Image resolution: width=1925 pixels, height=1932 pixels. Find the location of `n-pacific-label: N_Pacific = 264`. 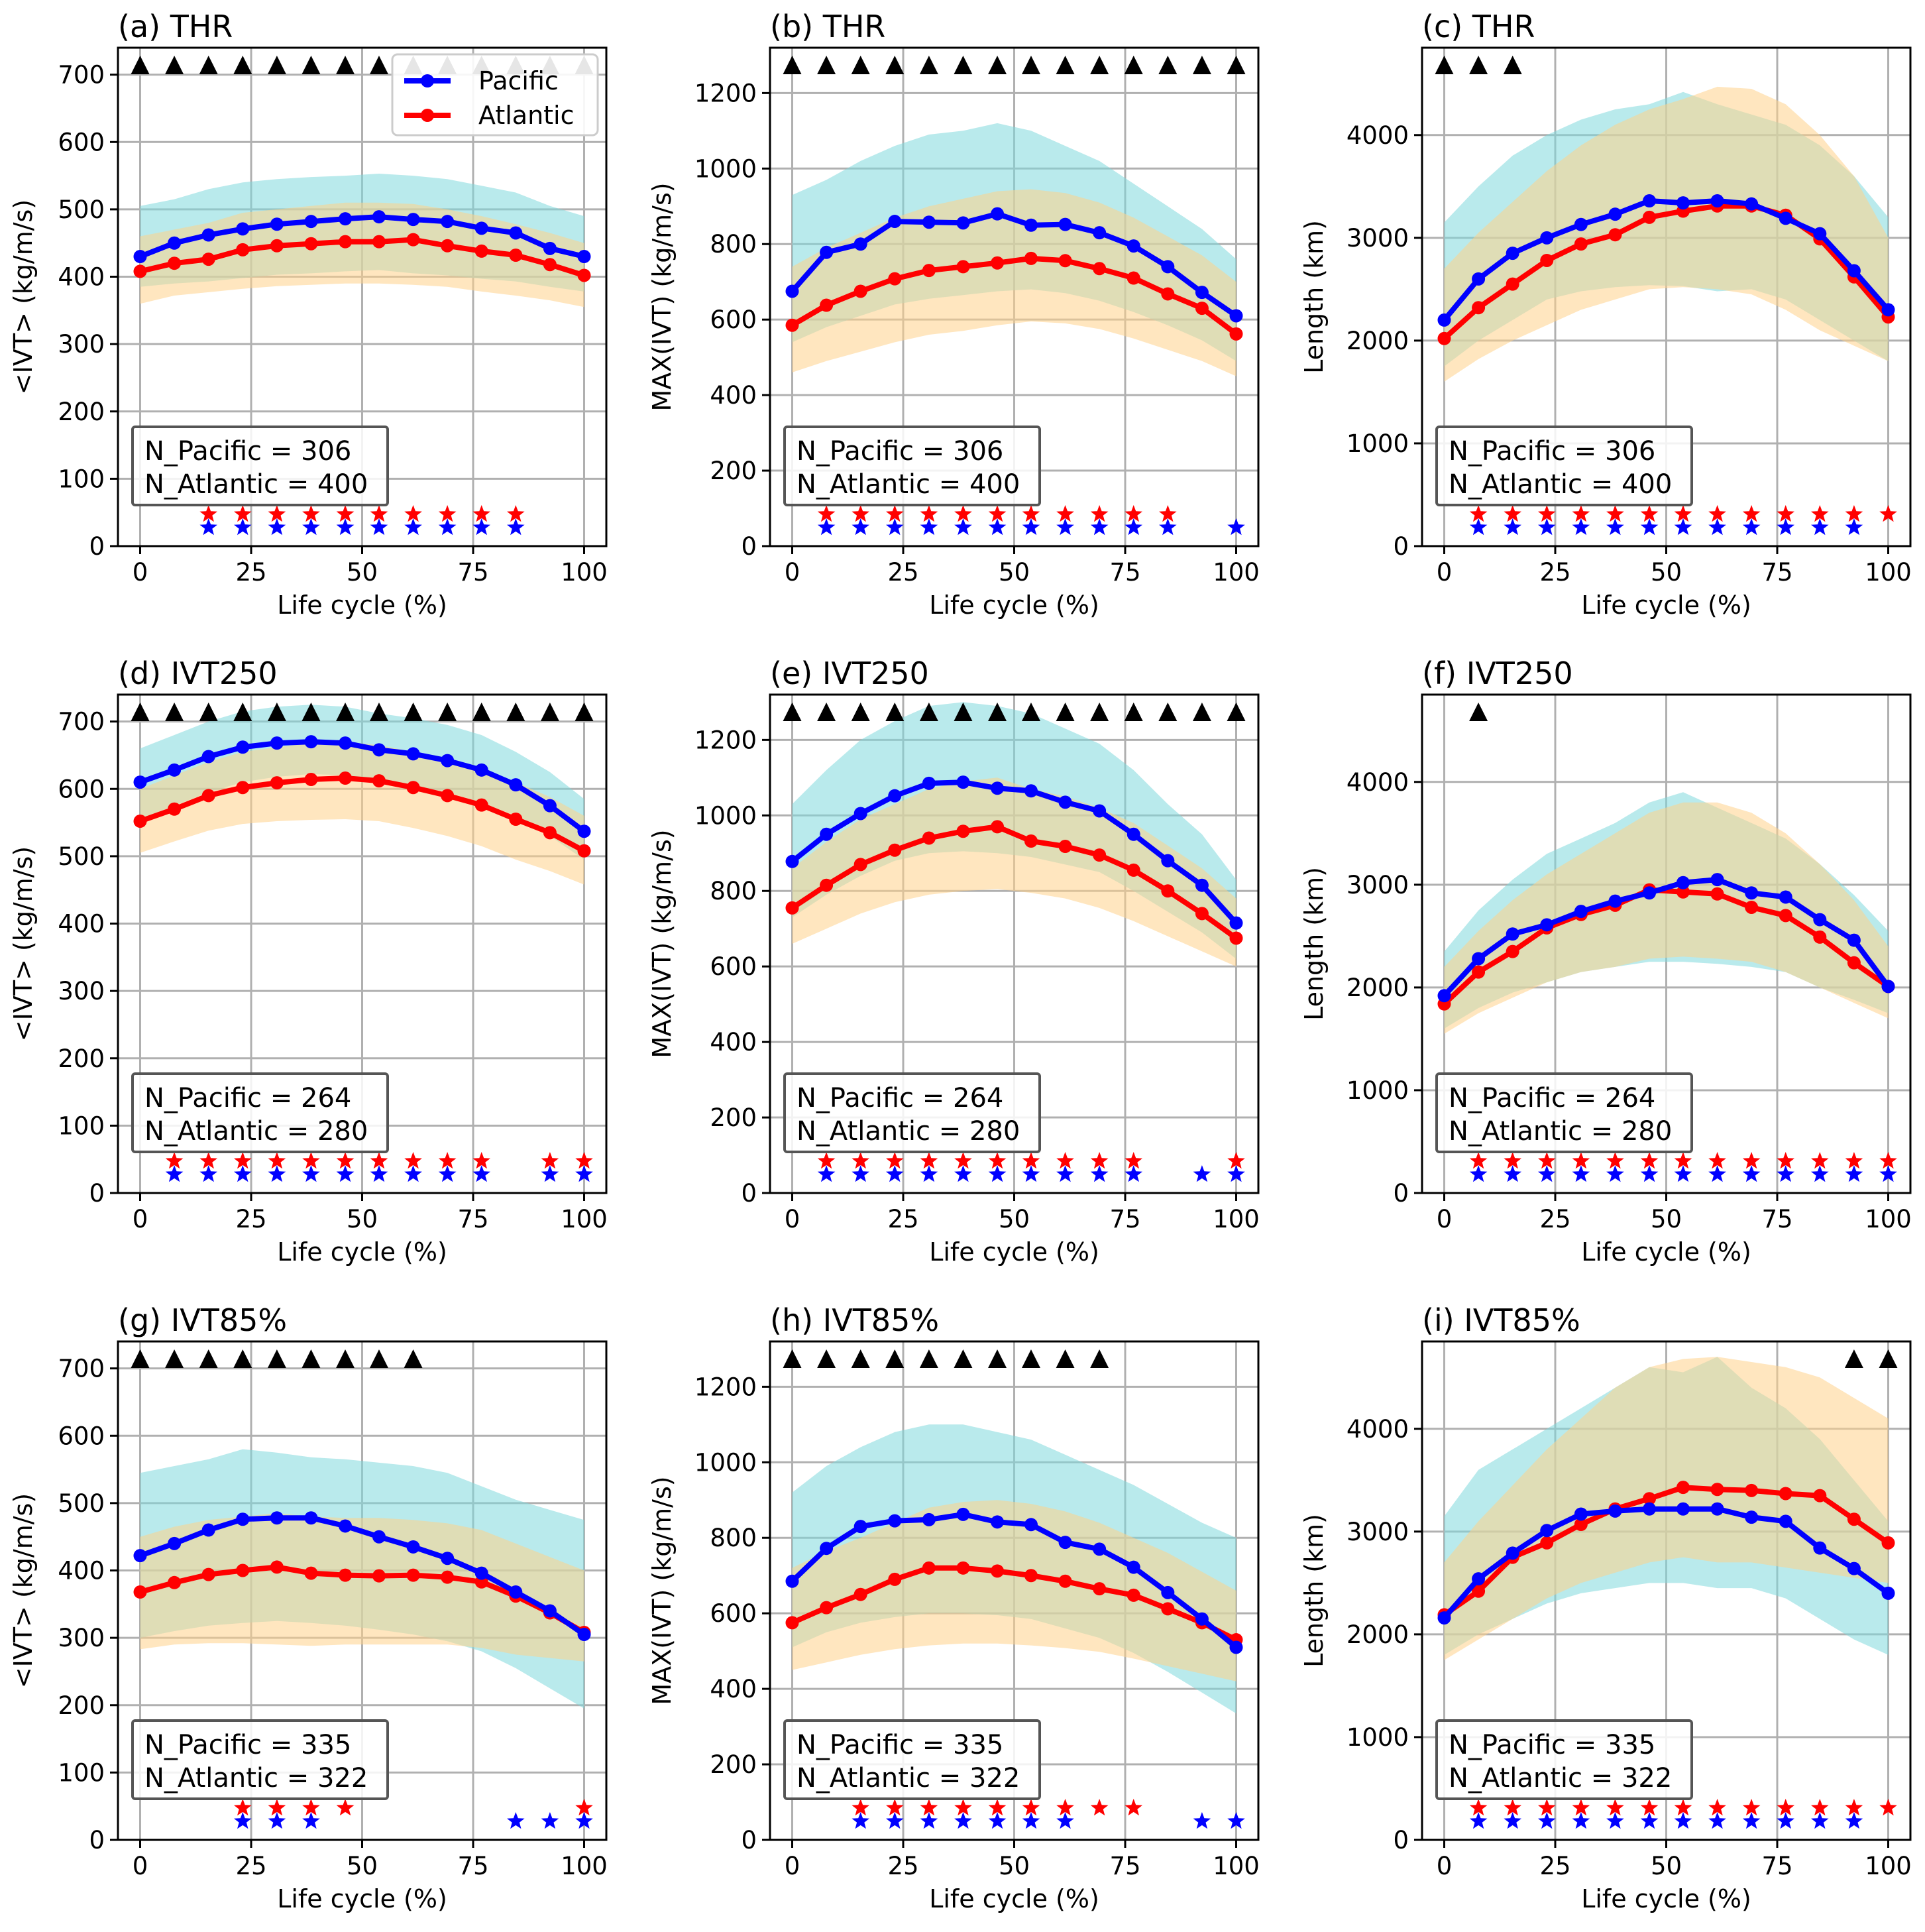

n-pacific-label: N_Pacific = 264 is located at coordinates (247, 1098).